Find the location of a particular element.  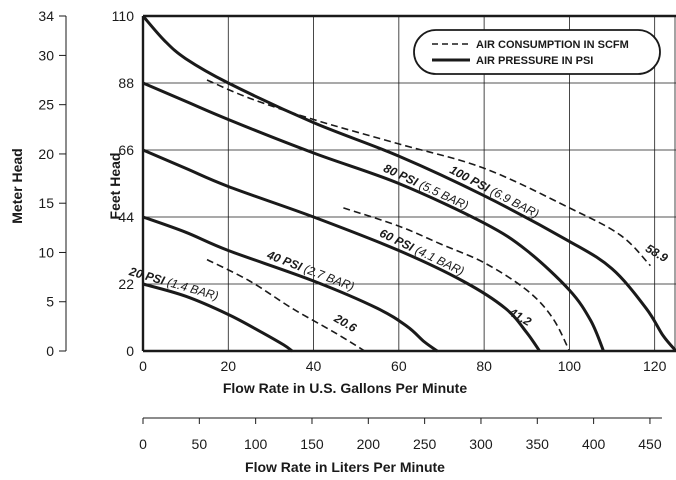

secondary-x-tick-label-100: 100 is located at coordinates (256, 444).